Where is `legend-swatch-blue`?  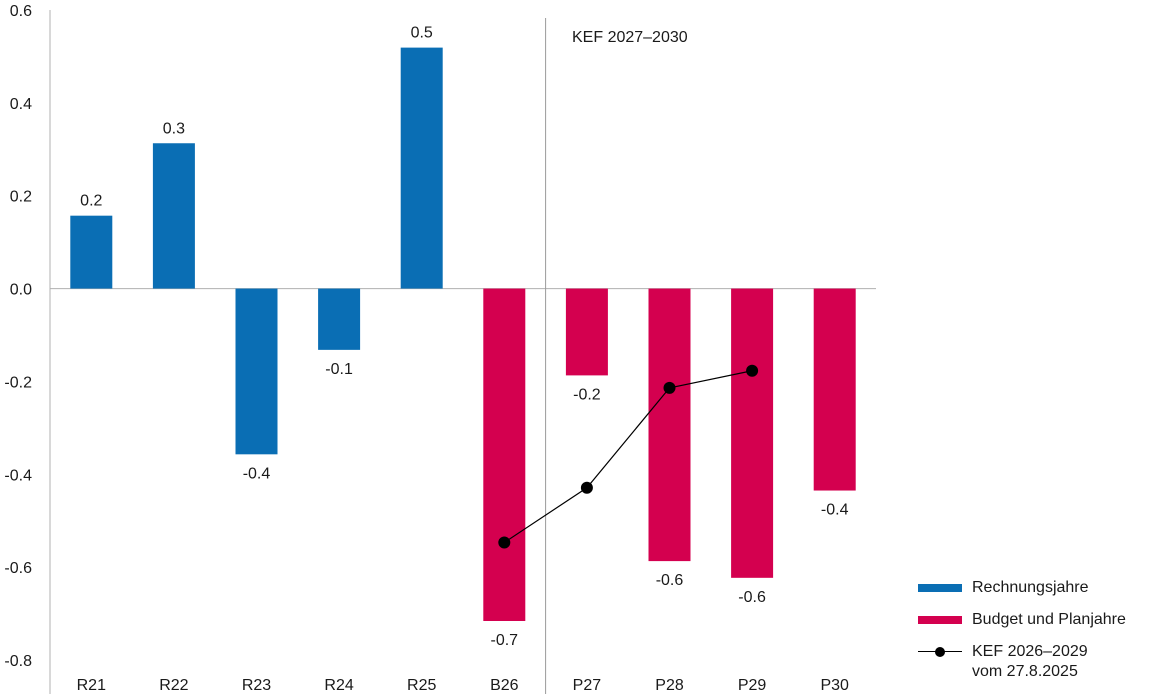 legend-swatch-blue is located at coordinates (940, 588).